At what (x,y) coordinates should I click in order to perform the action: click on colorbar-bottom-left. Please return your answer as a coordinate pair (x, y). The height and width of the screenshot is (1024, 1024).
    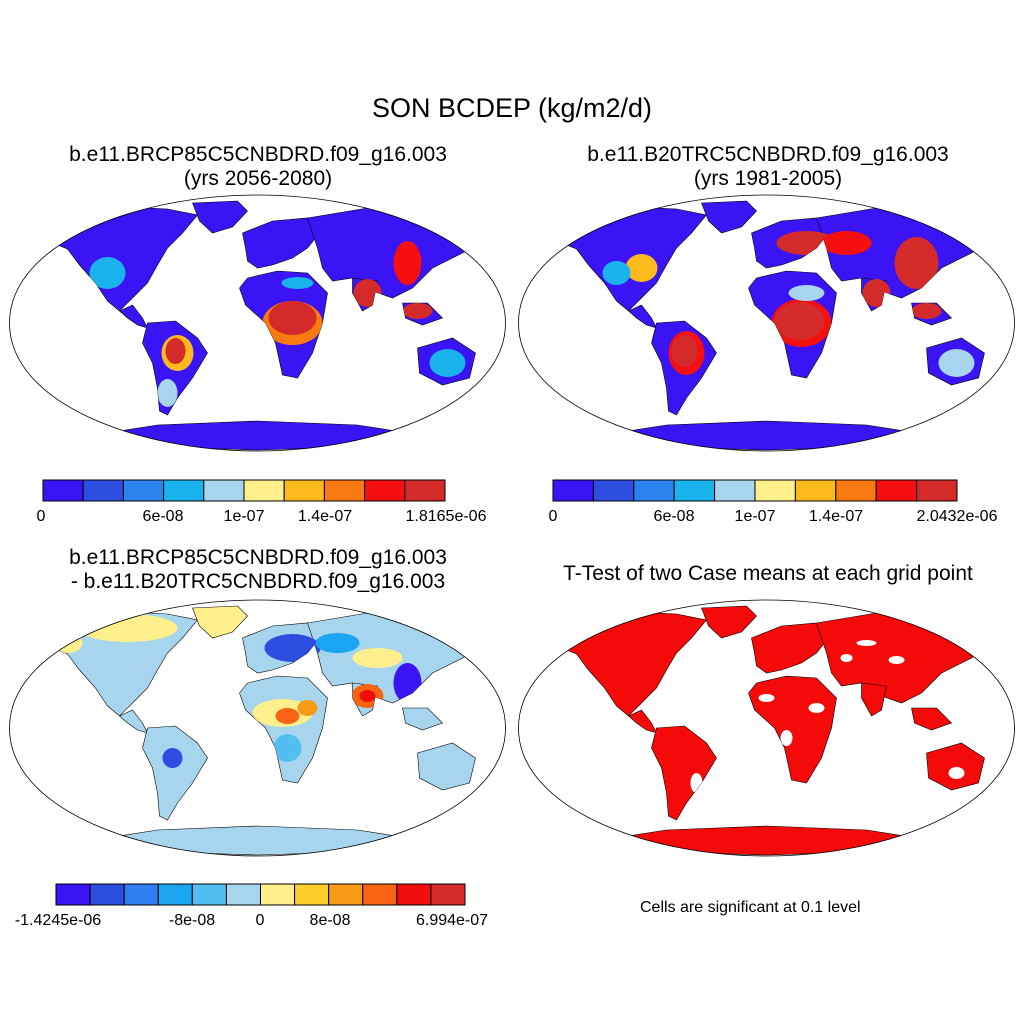
    Looking at the image, I should click on (260, 894).